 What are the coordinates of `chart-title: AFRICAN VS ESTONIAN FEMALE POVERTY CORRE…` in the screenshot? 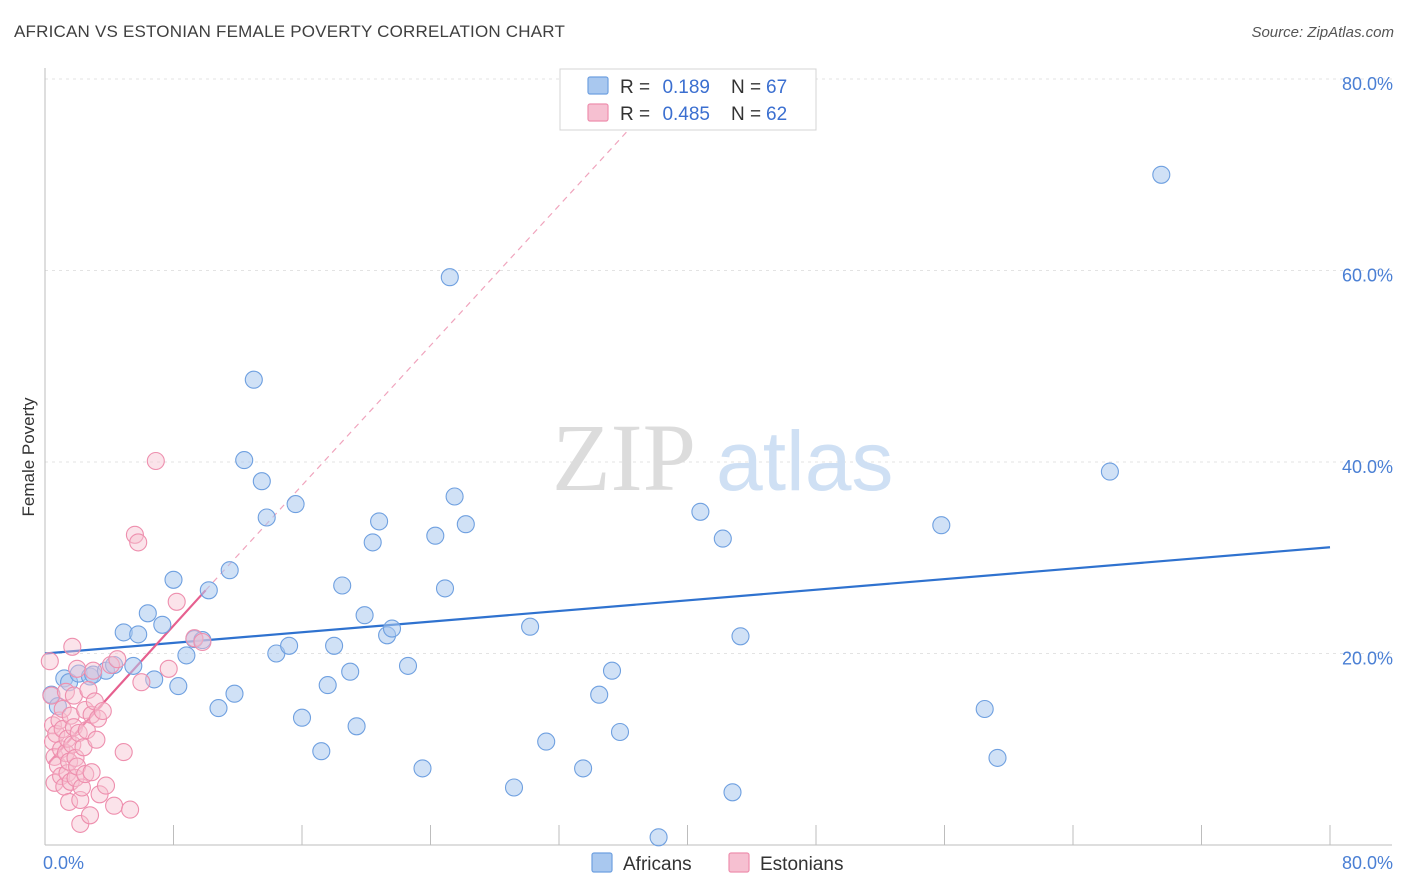 It's located at (290, 31).